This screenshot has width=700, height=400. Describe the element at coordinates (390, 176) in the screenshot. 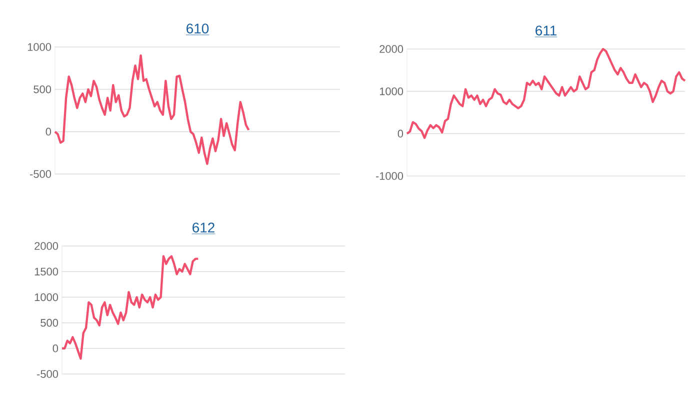

I see `y-tick-label: -1000` at that location.